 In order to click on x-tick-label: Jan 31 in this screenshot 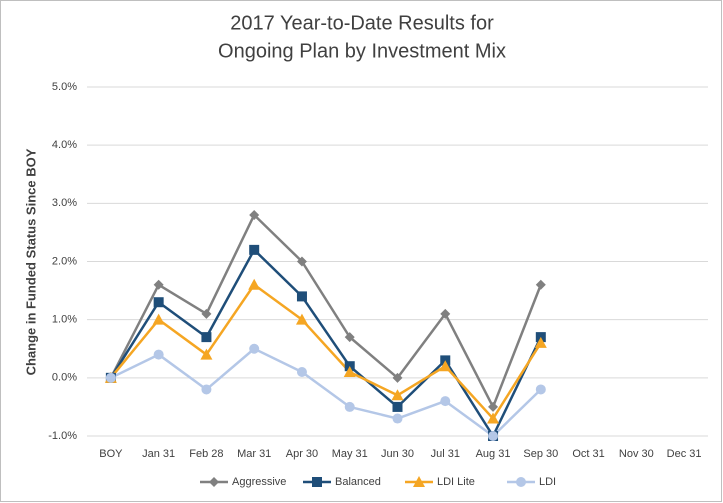, I will do `click(158, 454)`.